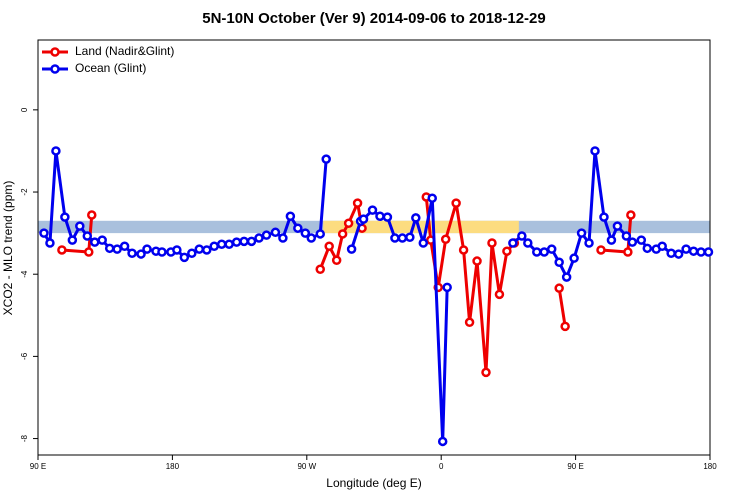 This screenshot has width=750, height=500. Describe the element at coordinates (24, 274) in the screenshot. I see `y-tick-label: -4` at that location.